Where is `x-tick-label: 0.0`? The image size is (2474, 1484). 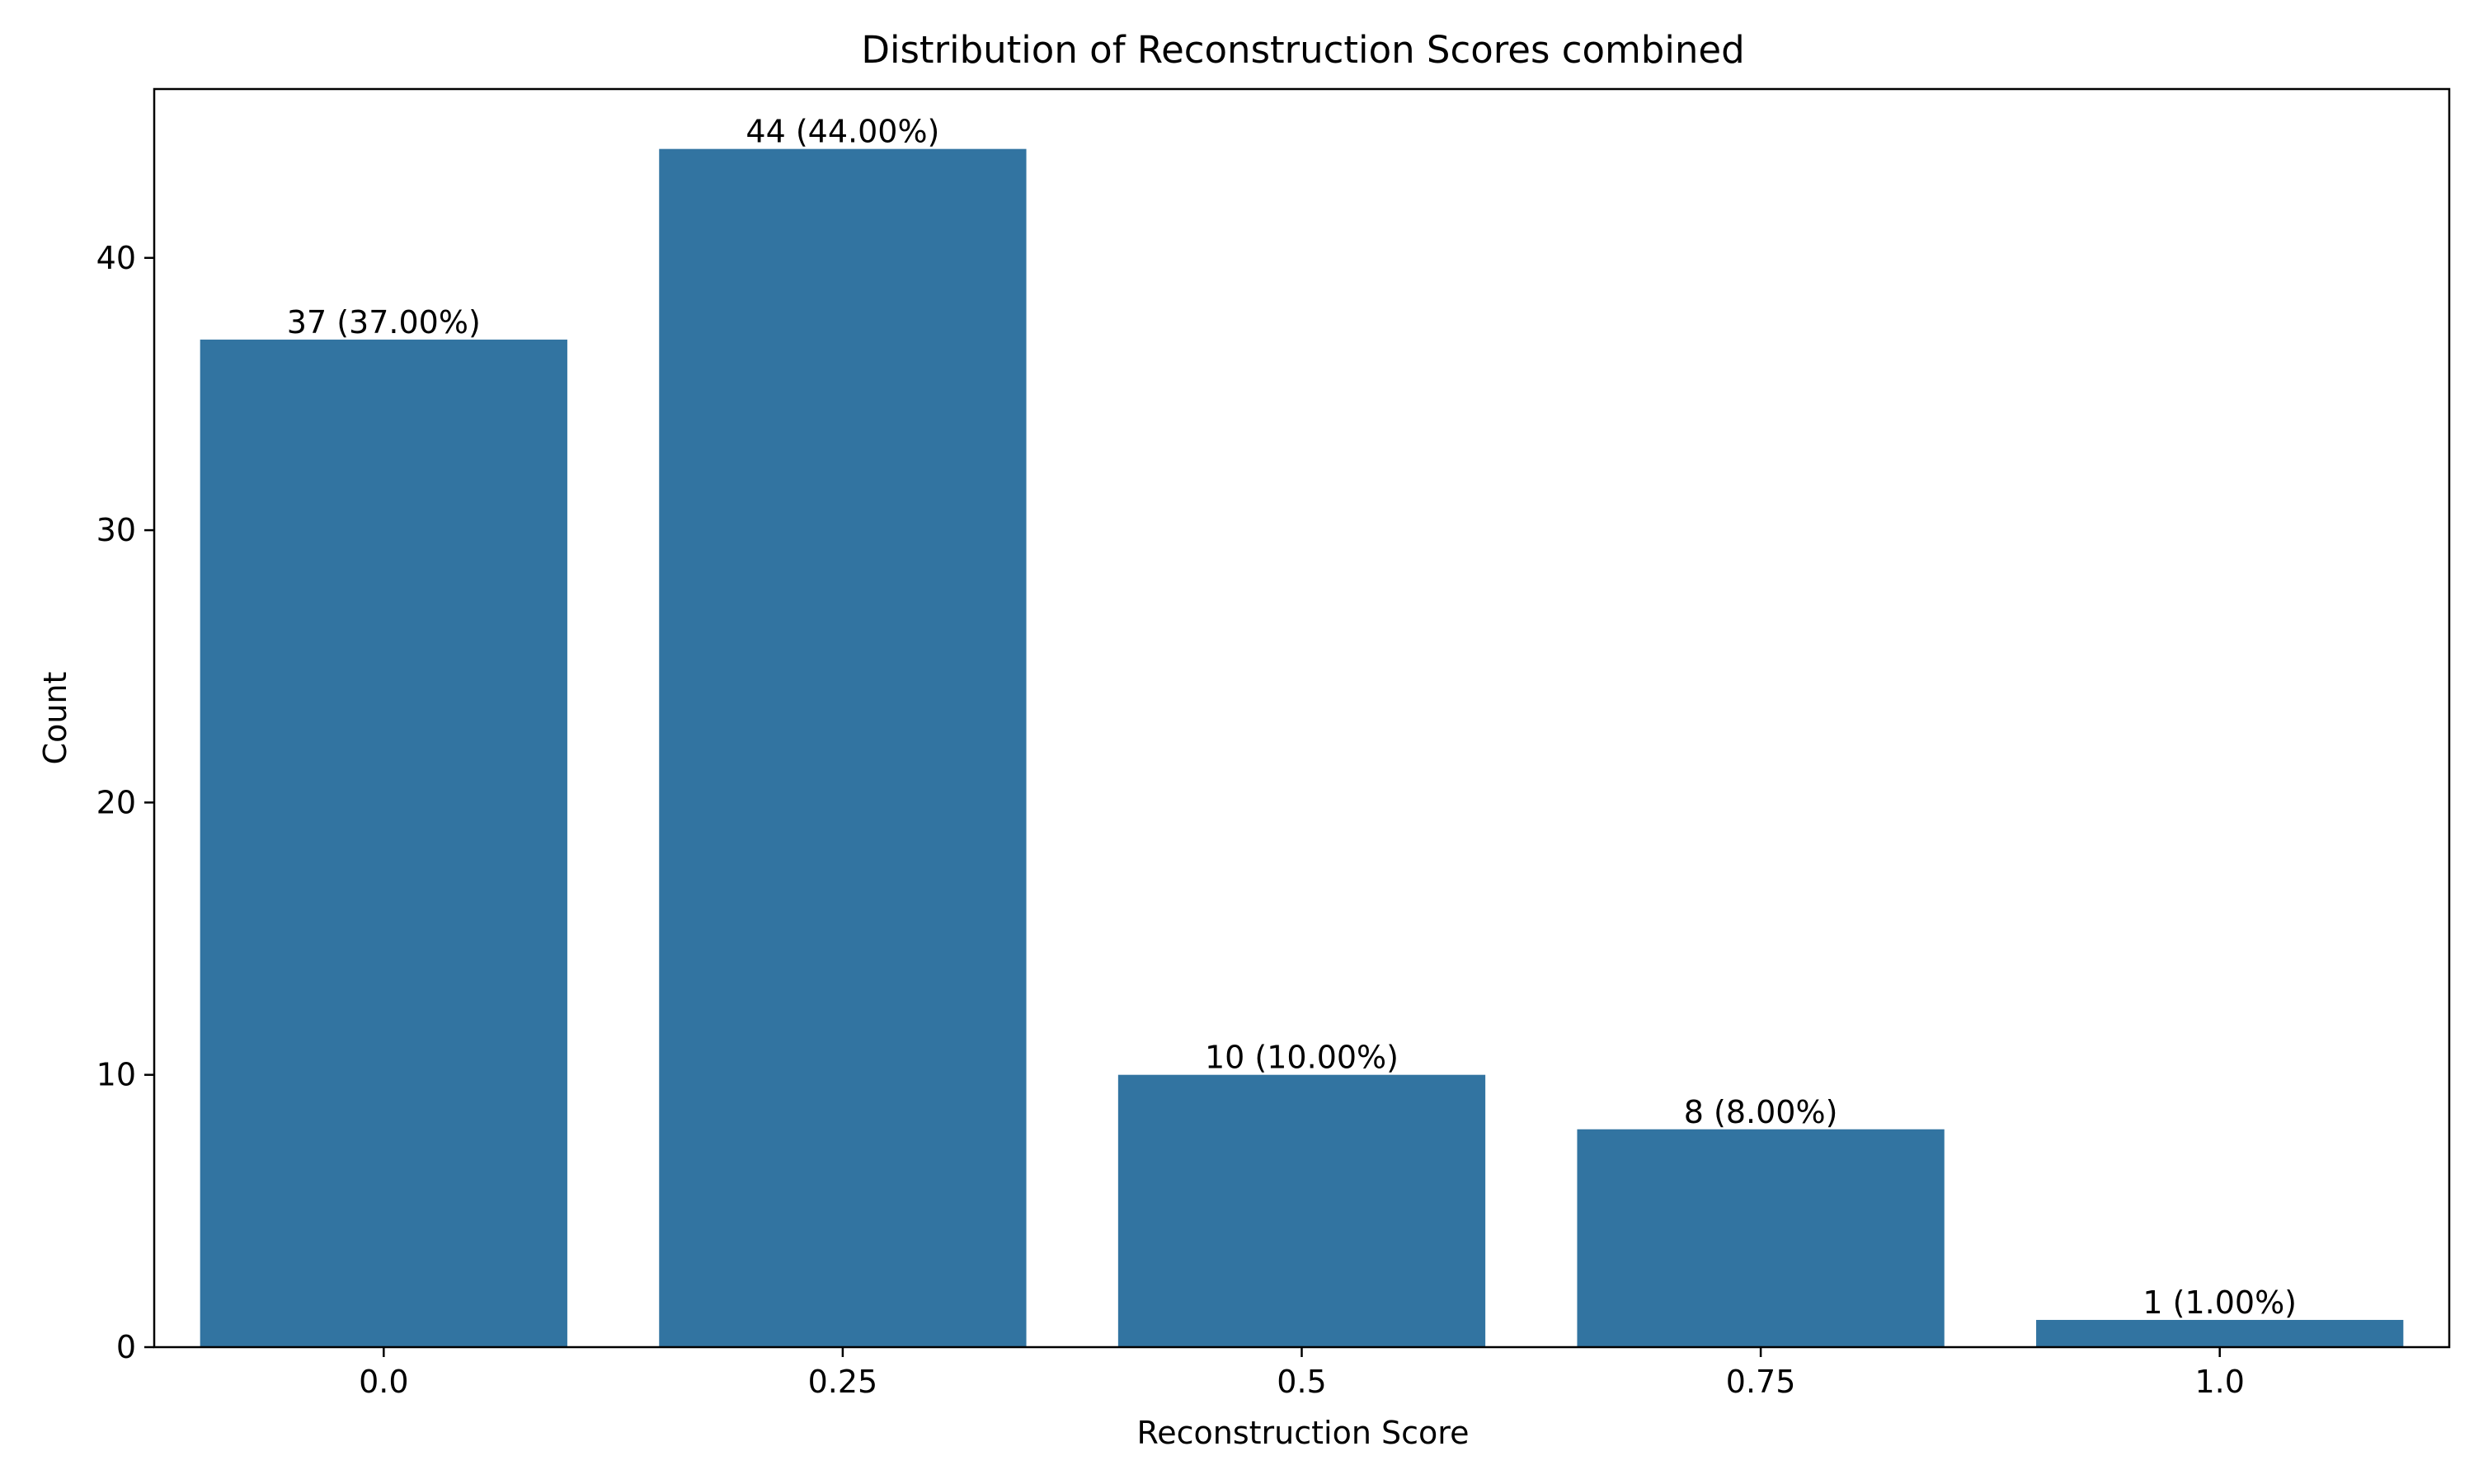 x-tick-label: 0.0 is located at coordinates (383, 1382).